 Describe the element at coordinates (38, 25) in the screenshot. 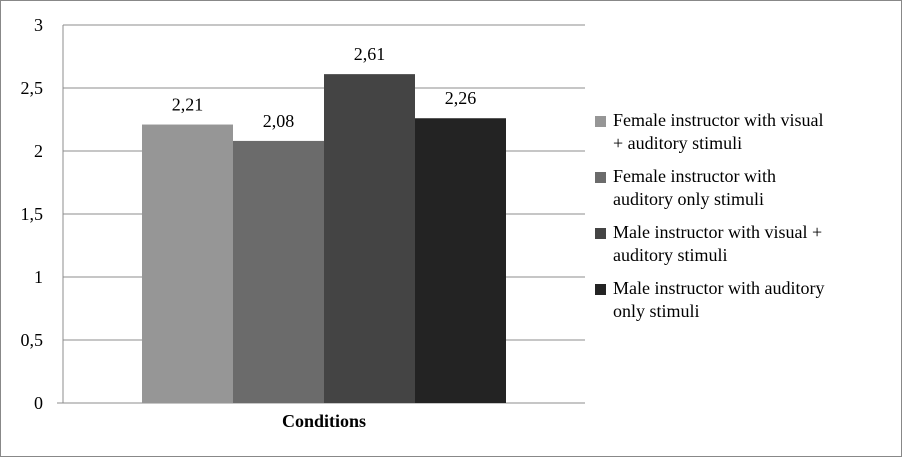

I see `y-tick-label: 3` at that location.